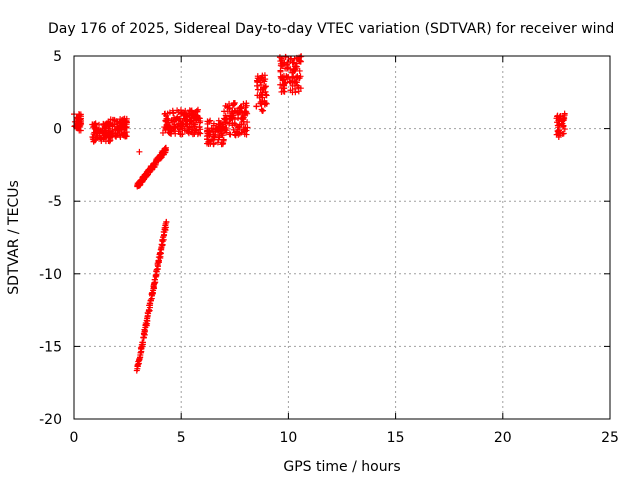  I want to click on x-tick-label: 10, so click(288, 438).